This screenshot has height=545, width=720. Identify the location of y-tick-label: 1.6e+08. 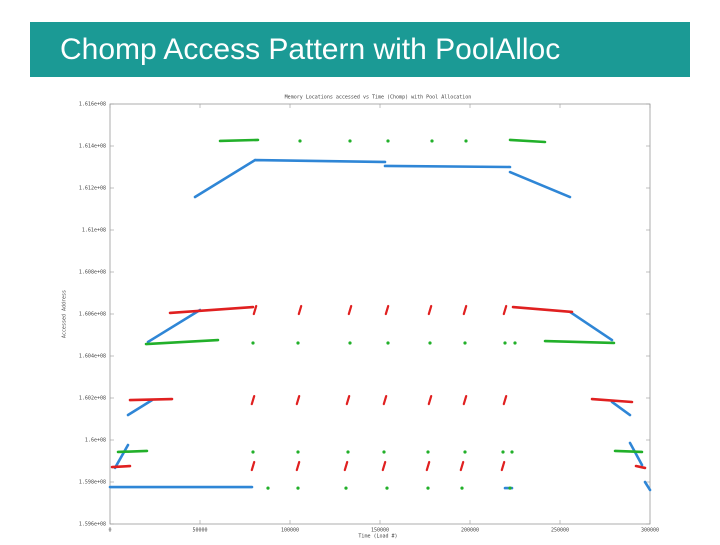
(95, 441).